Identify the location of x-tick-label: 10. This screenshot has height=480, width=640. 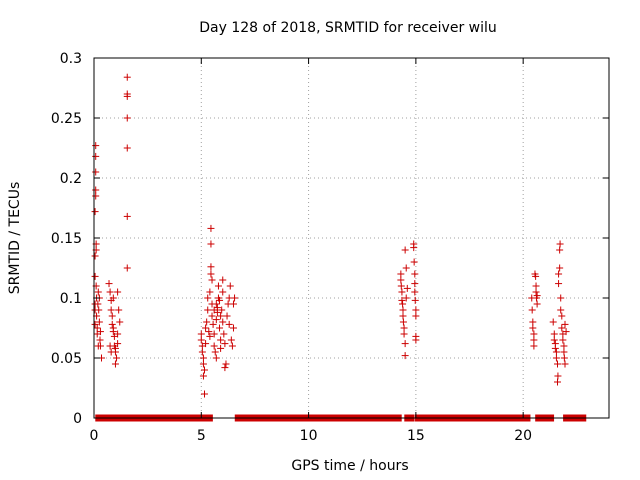
(309, 436).